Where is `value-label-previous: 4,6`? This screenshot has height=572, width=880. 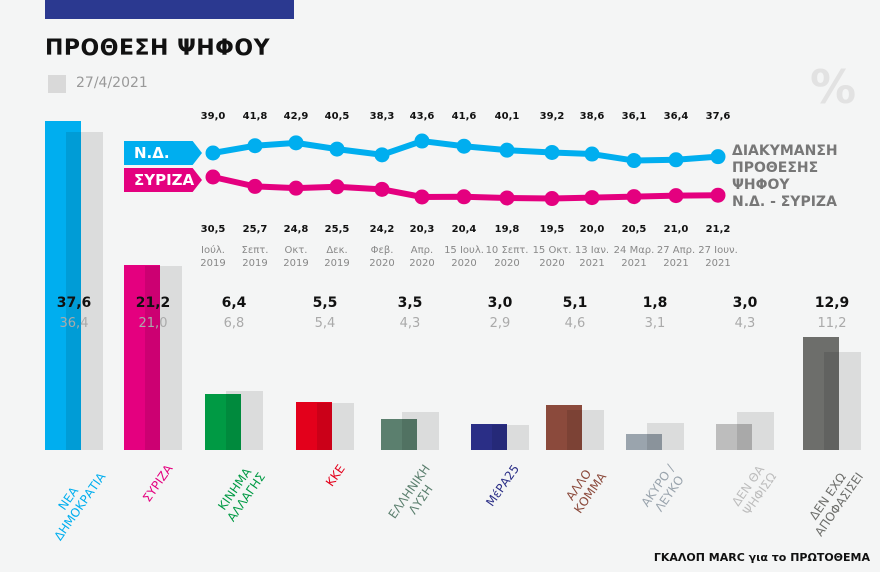
value-label-previous: 4,6 is located at coordinates (575, 323).